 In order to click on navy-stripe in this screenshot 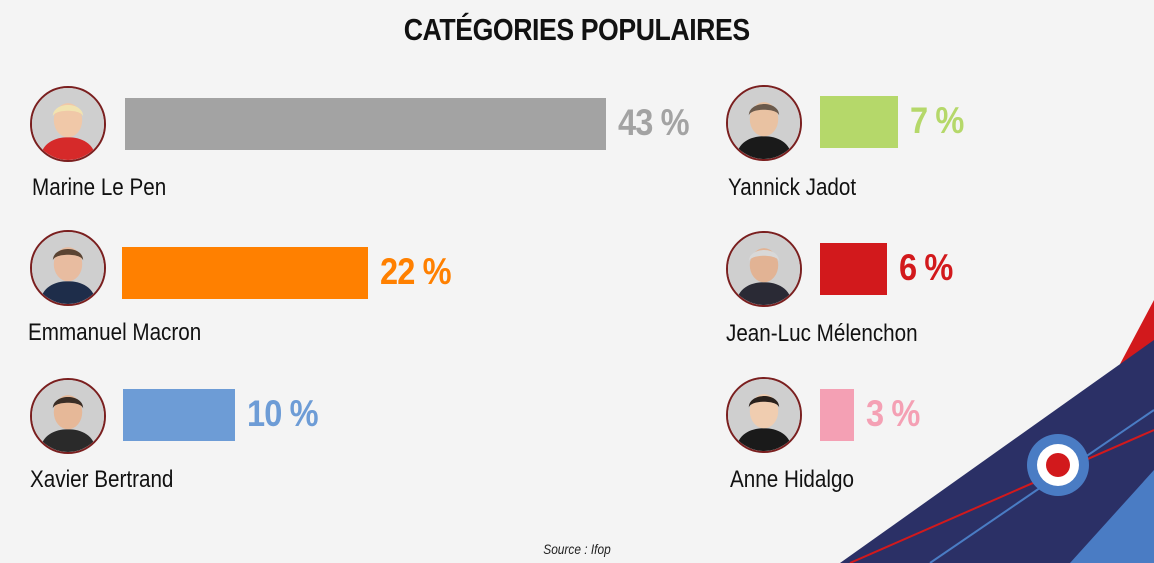, I will do `click(997, 451)`.